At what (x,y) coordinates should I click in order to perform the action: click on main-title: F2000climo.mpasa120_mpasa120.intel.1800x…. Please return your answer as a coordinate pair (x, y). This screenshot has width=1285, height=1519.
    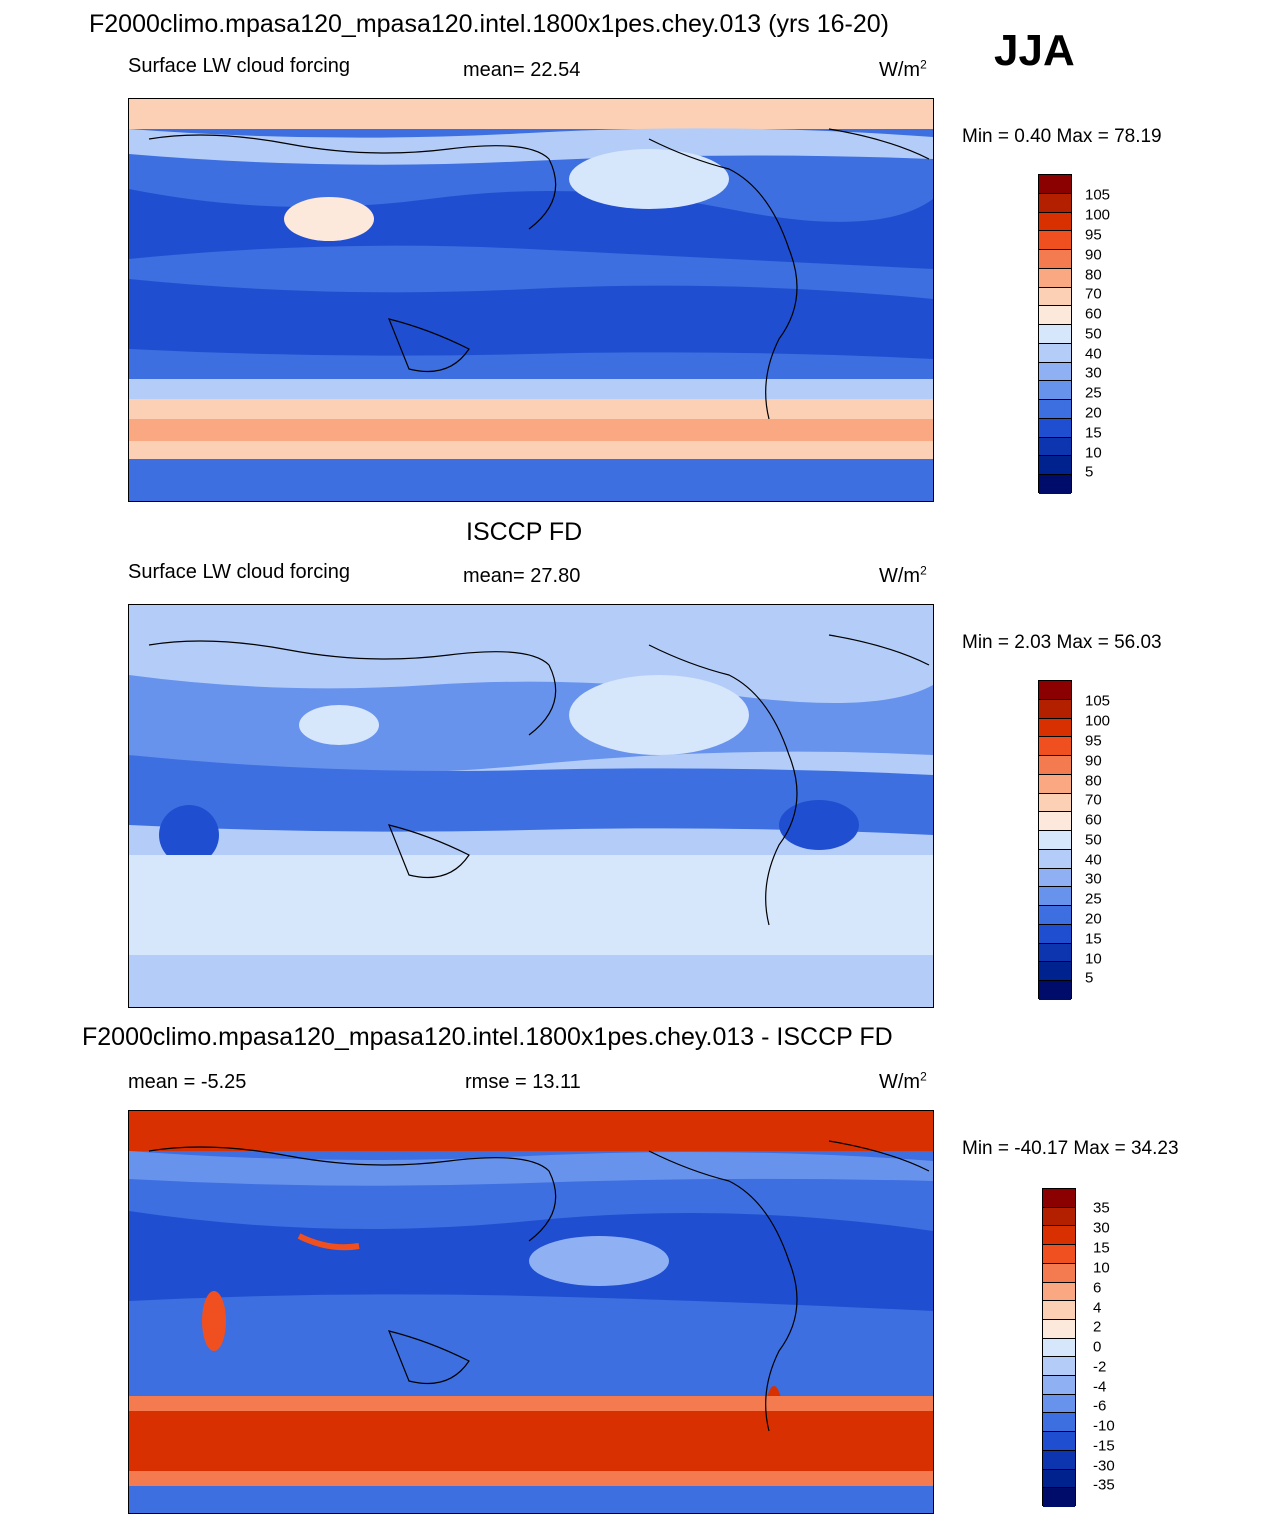
    Looking at the image, I should click on (489, 24).